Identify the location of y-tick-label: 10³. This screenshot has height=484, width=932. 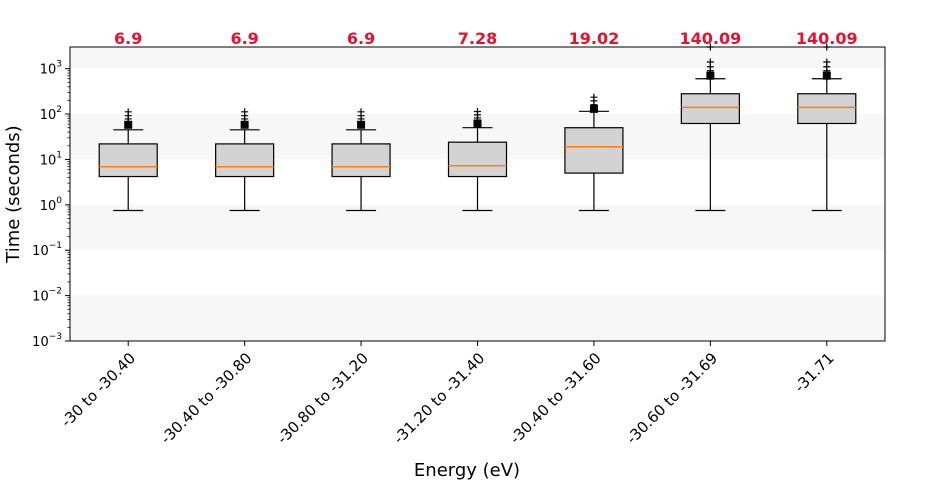
(51, 69).